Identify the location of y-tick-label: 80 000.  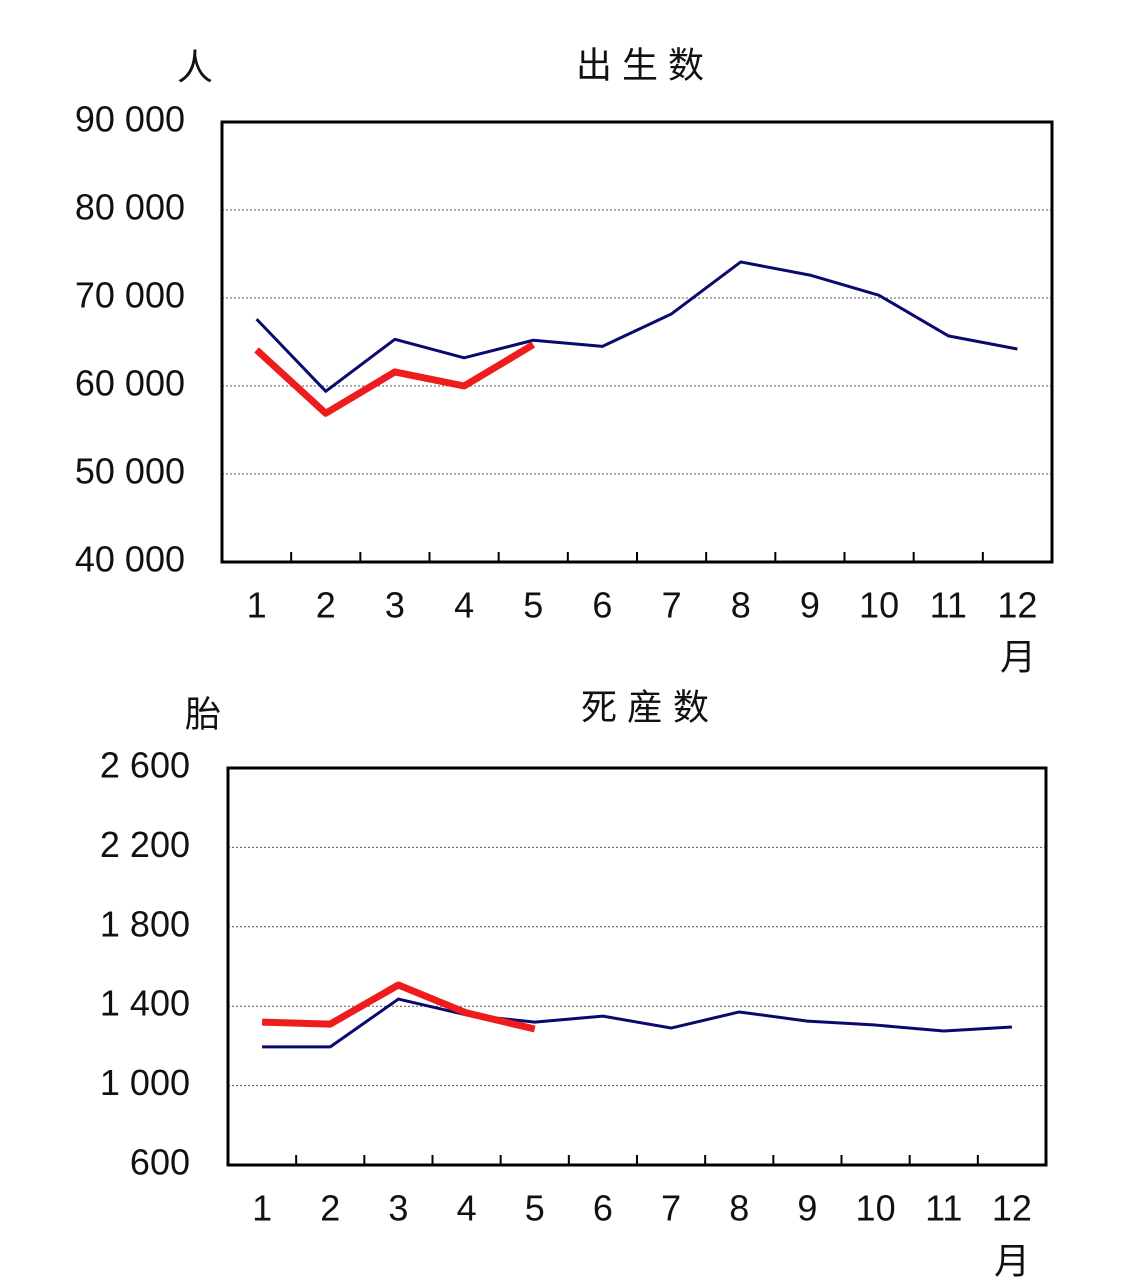
(130, 207).